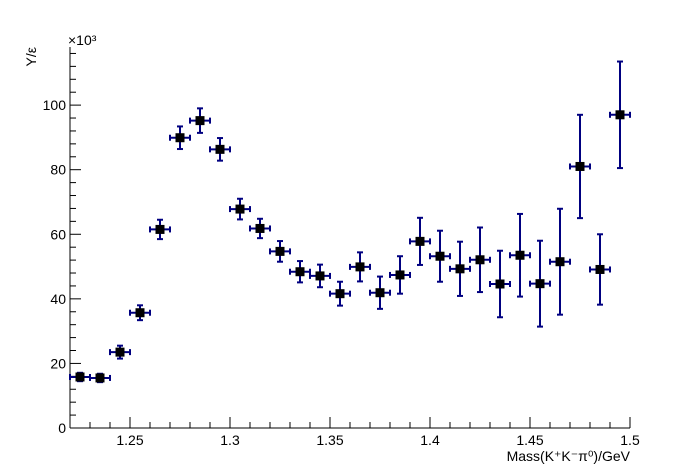  I want to click on y-tick-label: 80, so click(58, 170).